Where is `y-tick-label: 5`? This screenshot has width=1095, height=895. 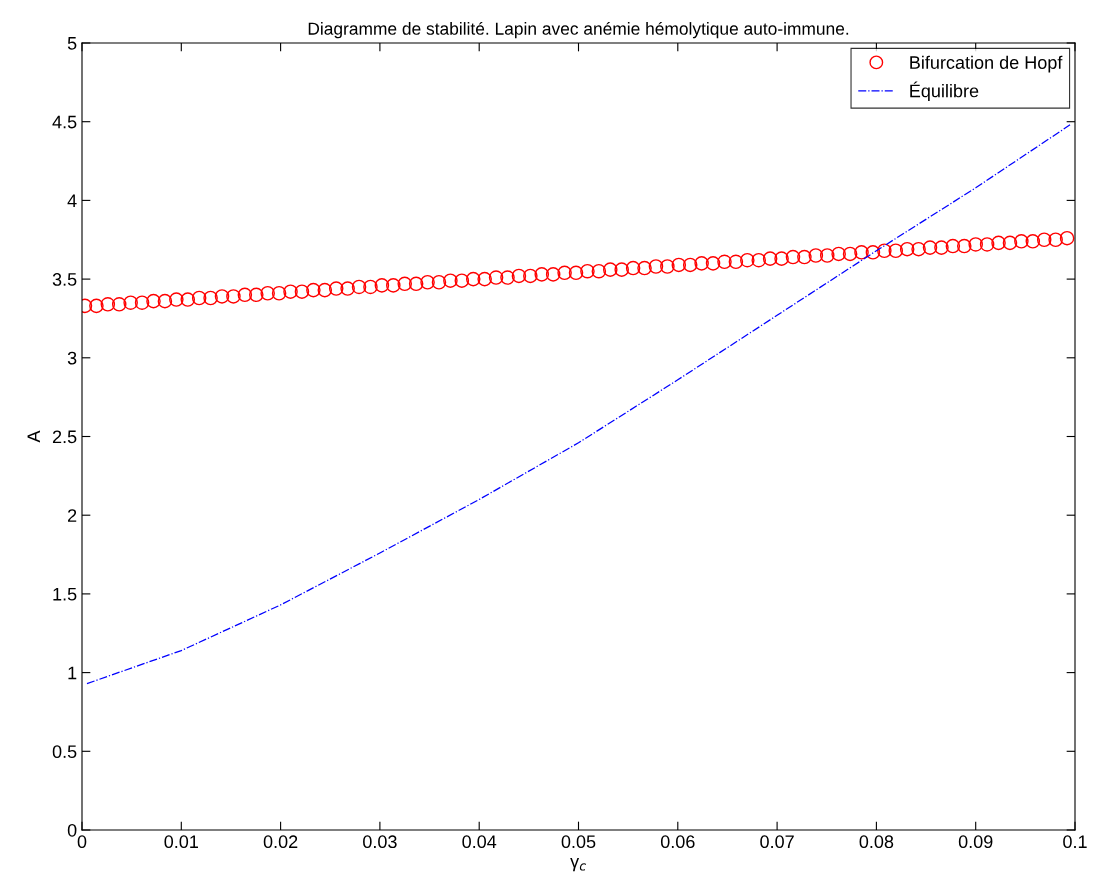
y-tick-label: 5 is located at coordinates (72, 43).